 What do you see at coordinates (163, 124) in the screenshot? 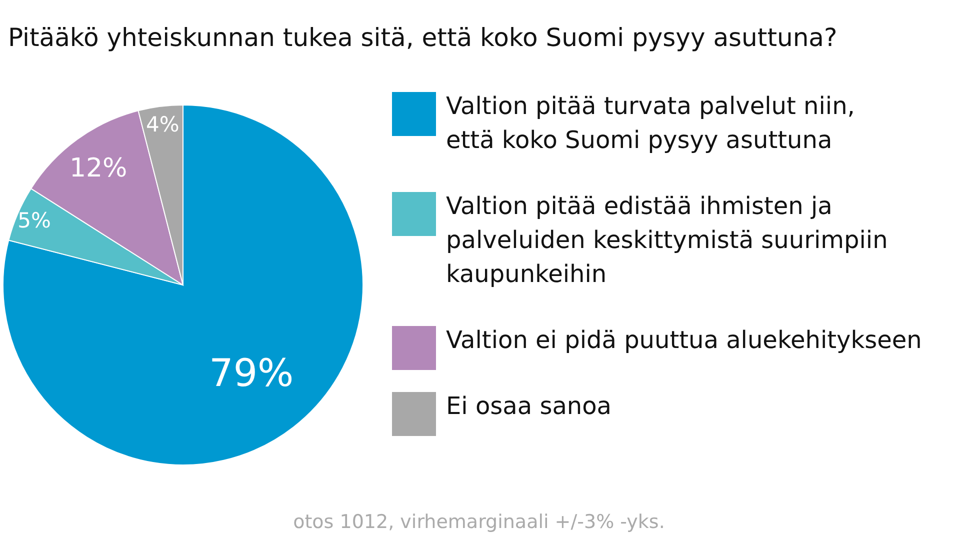
I see `data-label: 4%` at bounding box center [163, 124].